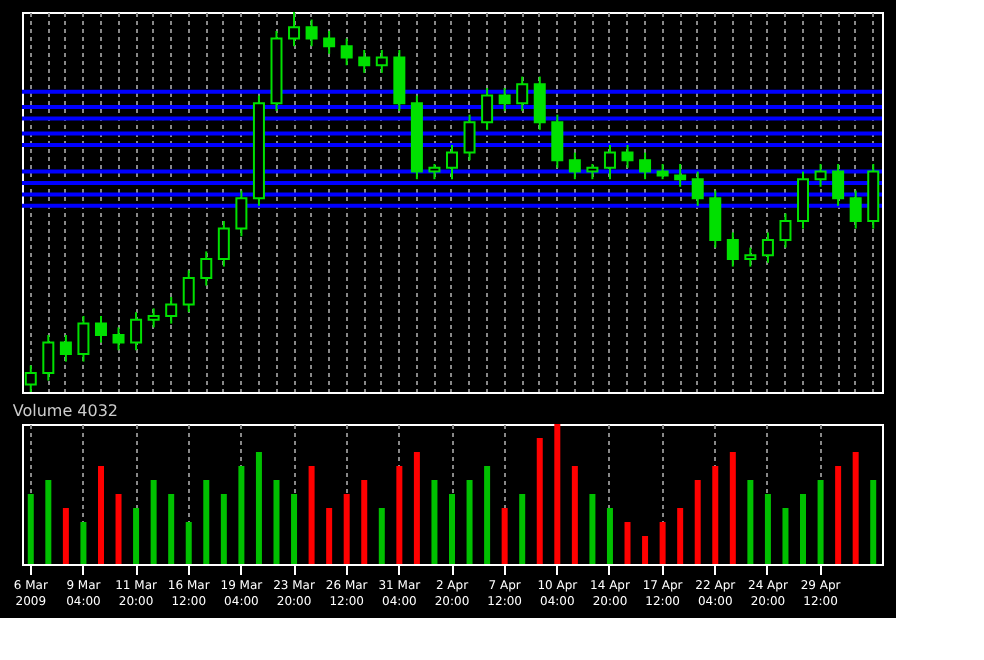 Image resolution: width=984 pixels, height=660 pixels. What do you see at coordinates (65, 411) in the screenshot?
I see `chart-title: Volume 4032` at bounding box center [65, 411].